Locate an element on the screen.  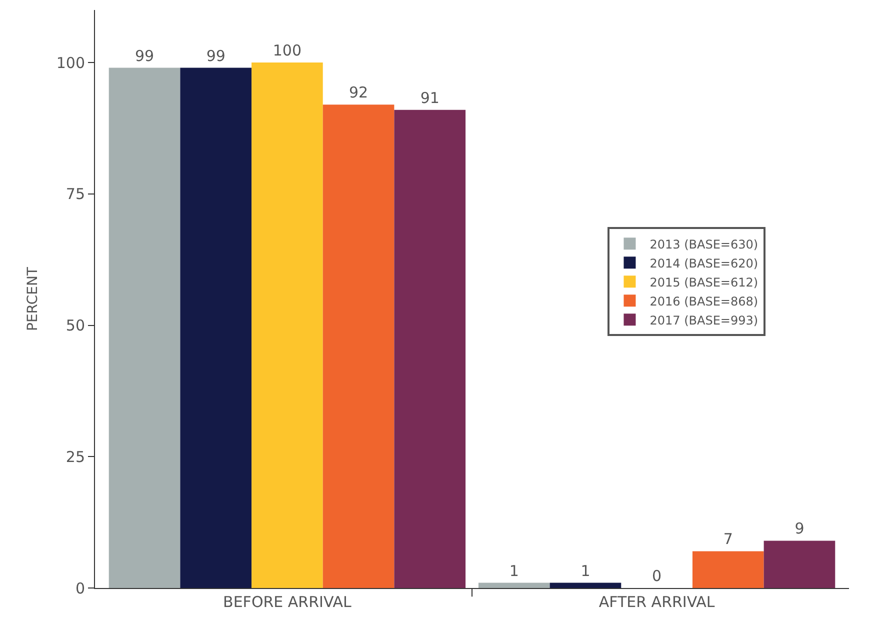
x-tick-label: AFTER ARRIVAL is located at coordinates (657, 602).